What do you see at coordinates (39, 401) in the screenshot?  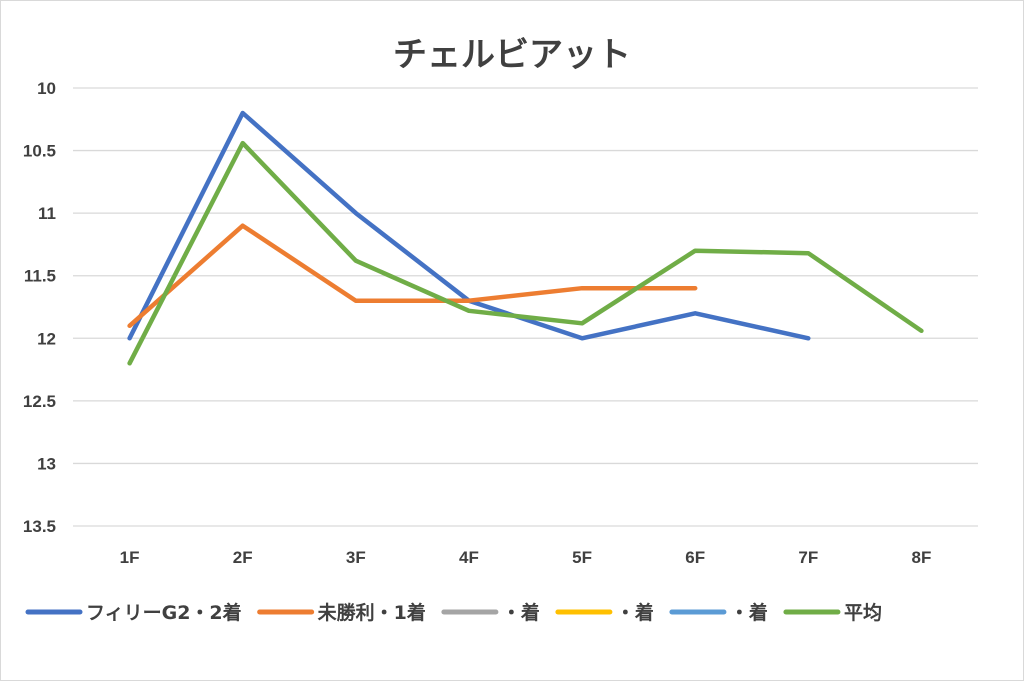 I see `y-tick-label: 12.5` at bounding box center [39, 401].